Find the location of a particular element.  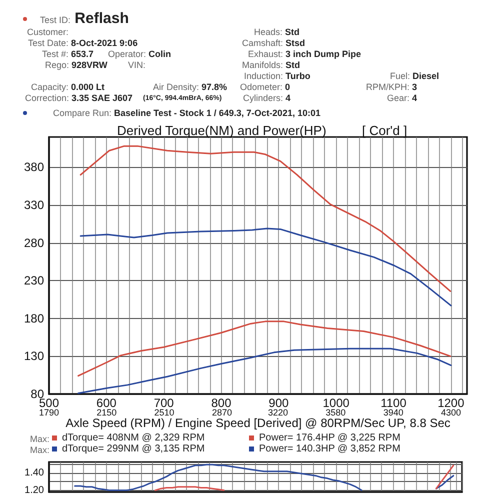

x-tick-label: 600 is located at coordinates (106, 403).